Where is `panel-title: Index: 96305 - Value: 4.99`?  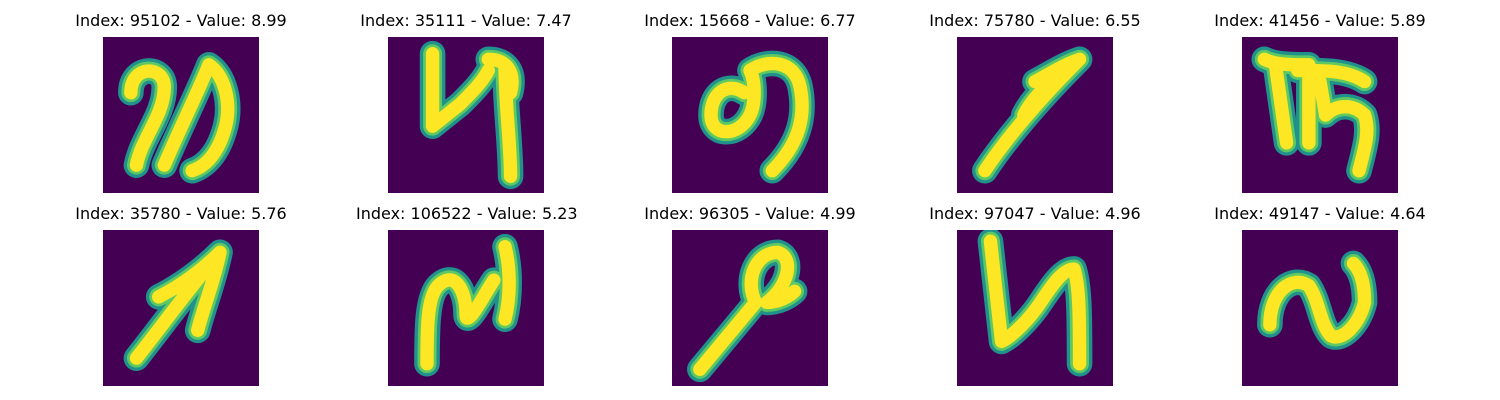 panel-title: Index: 96305 - Value: 4.99 is located at coordinates (750, 213).